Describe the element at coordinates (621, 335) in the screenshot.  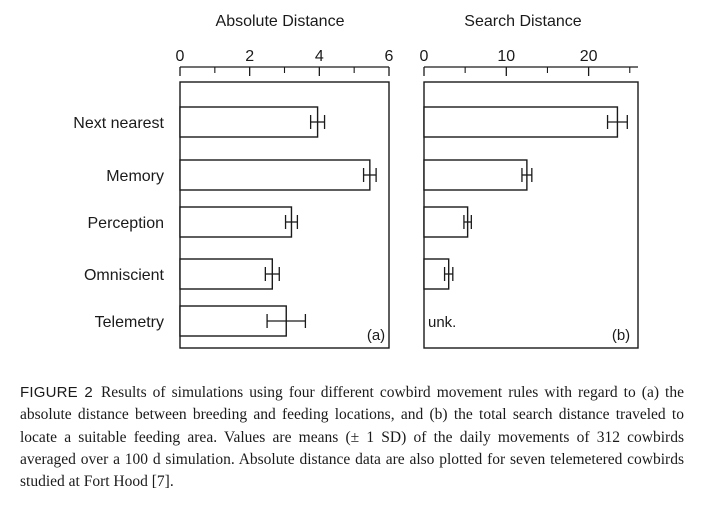
I see `panel-b-label: (b)` at that location.